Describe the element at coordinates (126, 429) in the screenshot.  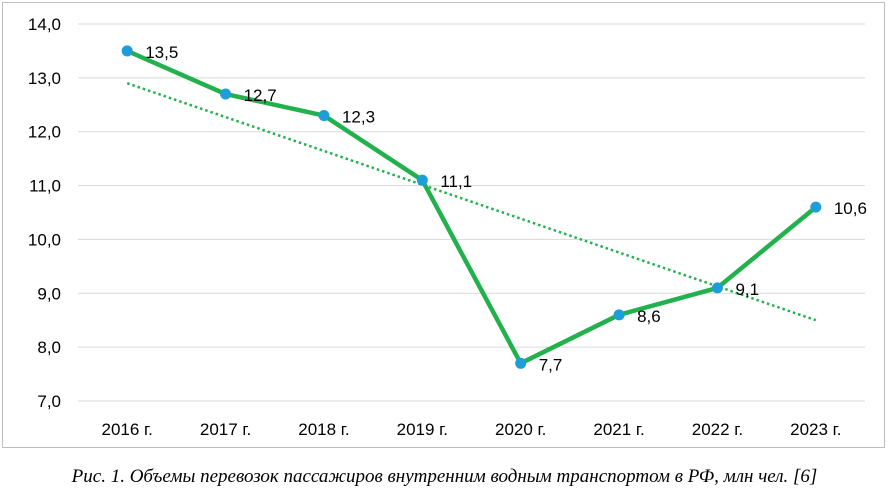
I see `x-tick-label: 2016 г.` at that location.